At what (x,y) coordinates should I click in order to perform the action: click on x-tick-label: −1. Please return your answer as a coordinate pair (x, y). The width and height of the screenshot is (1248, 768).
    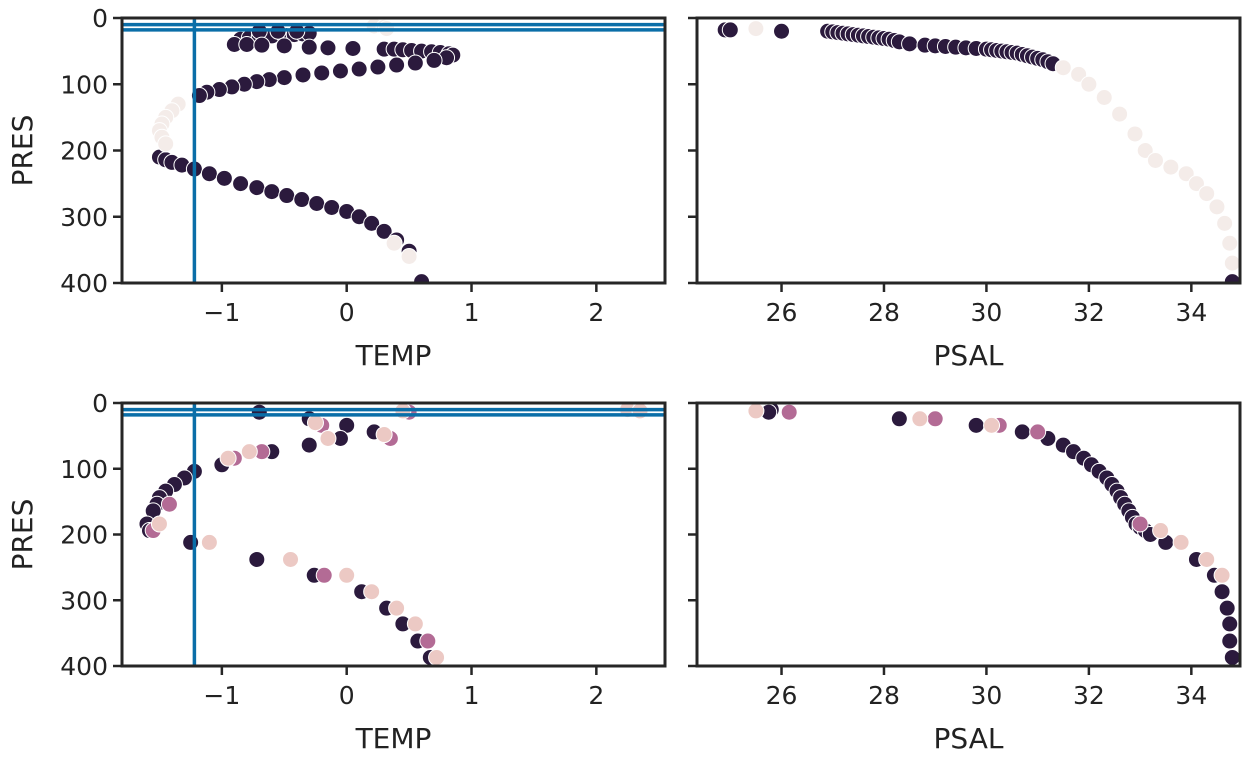
    Looking at the image, I should click on (221, 695).